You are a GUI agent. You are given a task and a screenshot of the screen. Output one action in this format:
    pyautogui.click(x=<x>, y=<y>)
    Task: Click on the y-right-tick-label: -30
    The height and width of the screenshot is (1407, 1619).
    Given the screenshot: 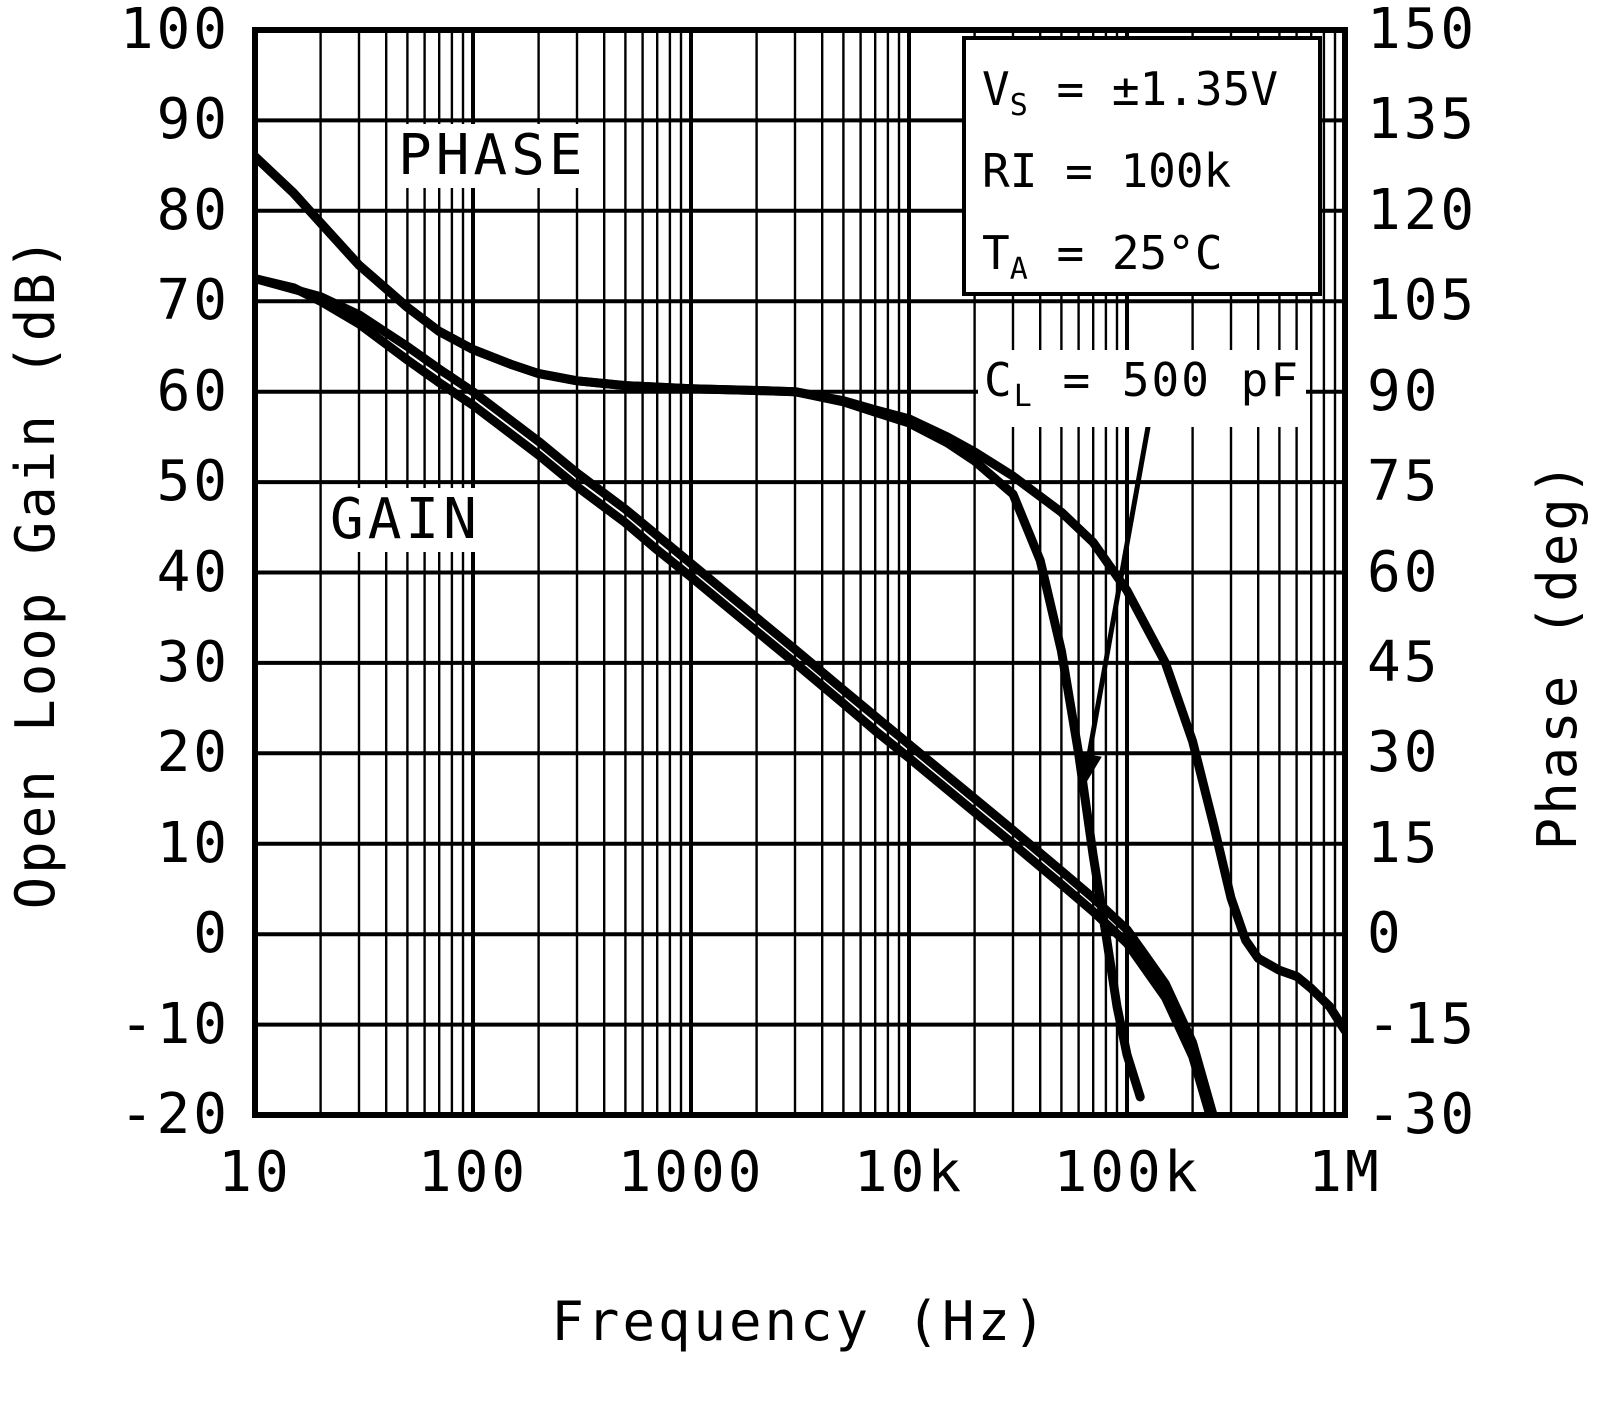 What is the action you would take?
    pyautogui.click(x=1422, y=1114)
    